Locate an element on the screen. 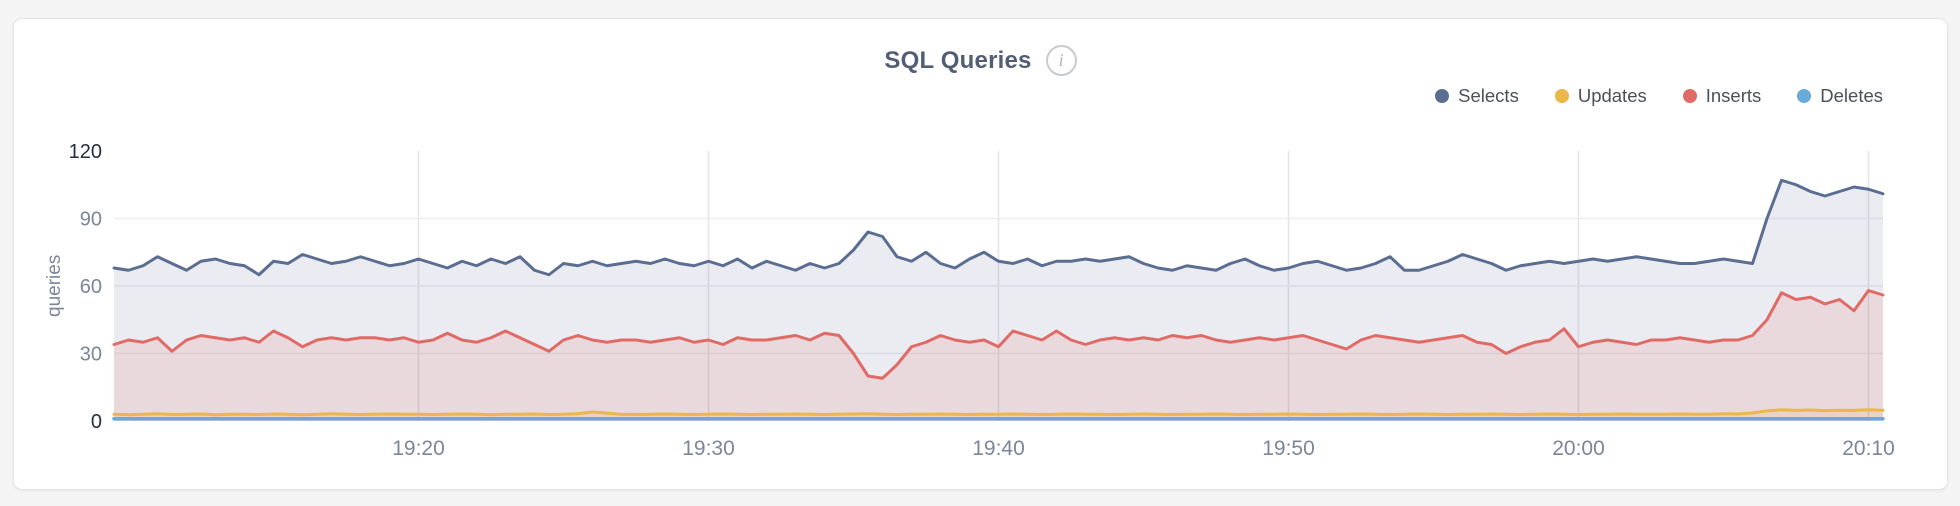 This screenshot has height=506, width=1960. legend-item-updates: Updates is located at coordinates (1600, 96).